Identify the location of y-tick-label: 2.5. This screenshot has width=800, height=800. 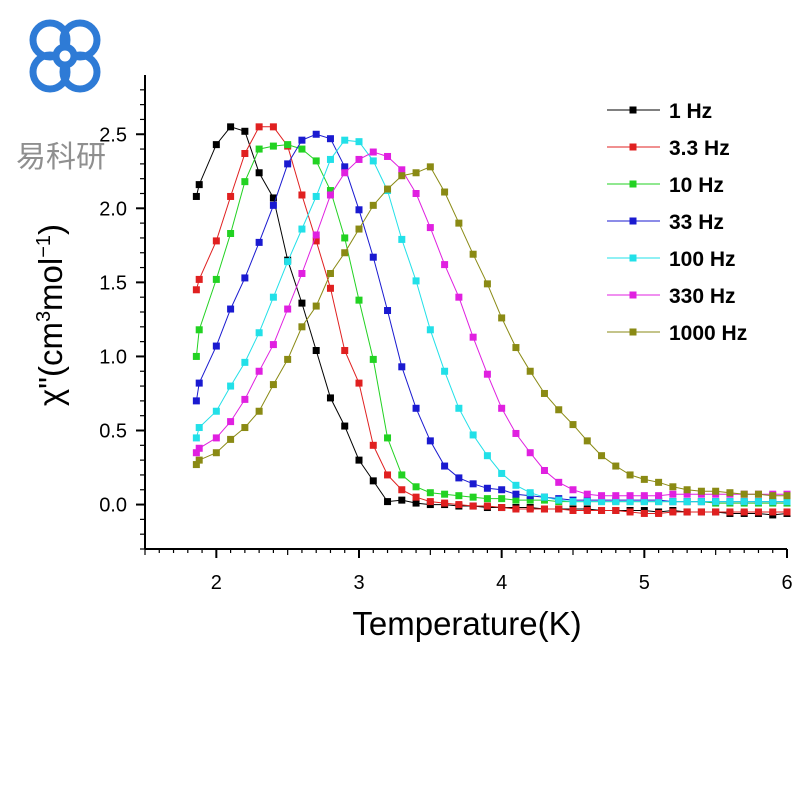
(113, 135).